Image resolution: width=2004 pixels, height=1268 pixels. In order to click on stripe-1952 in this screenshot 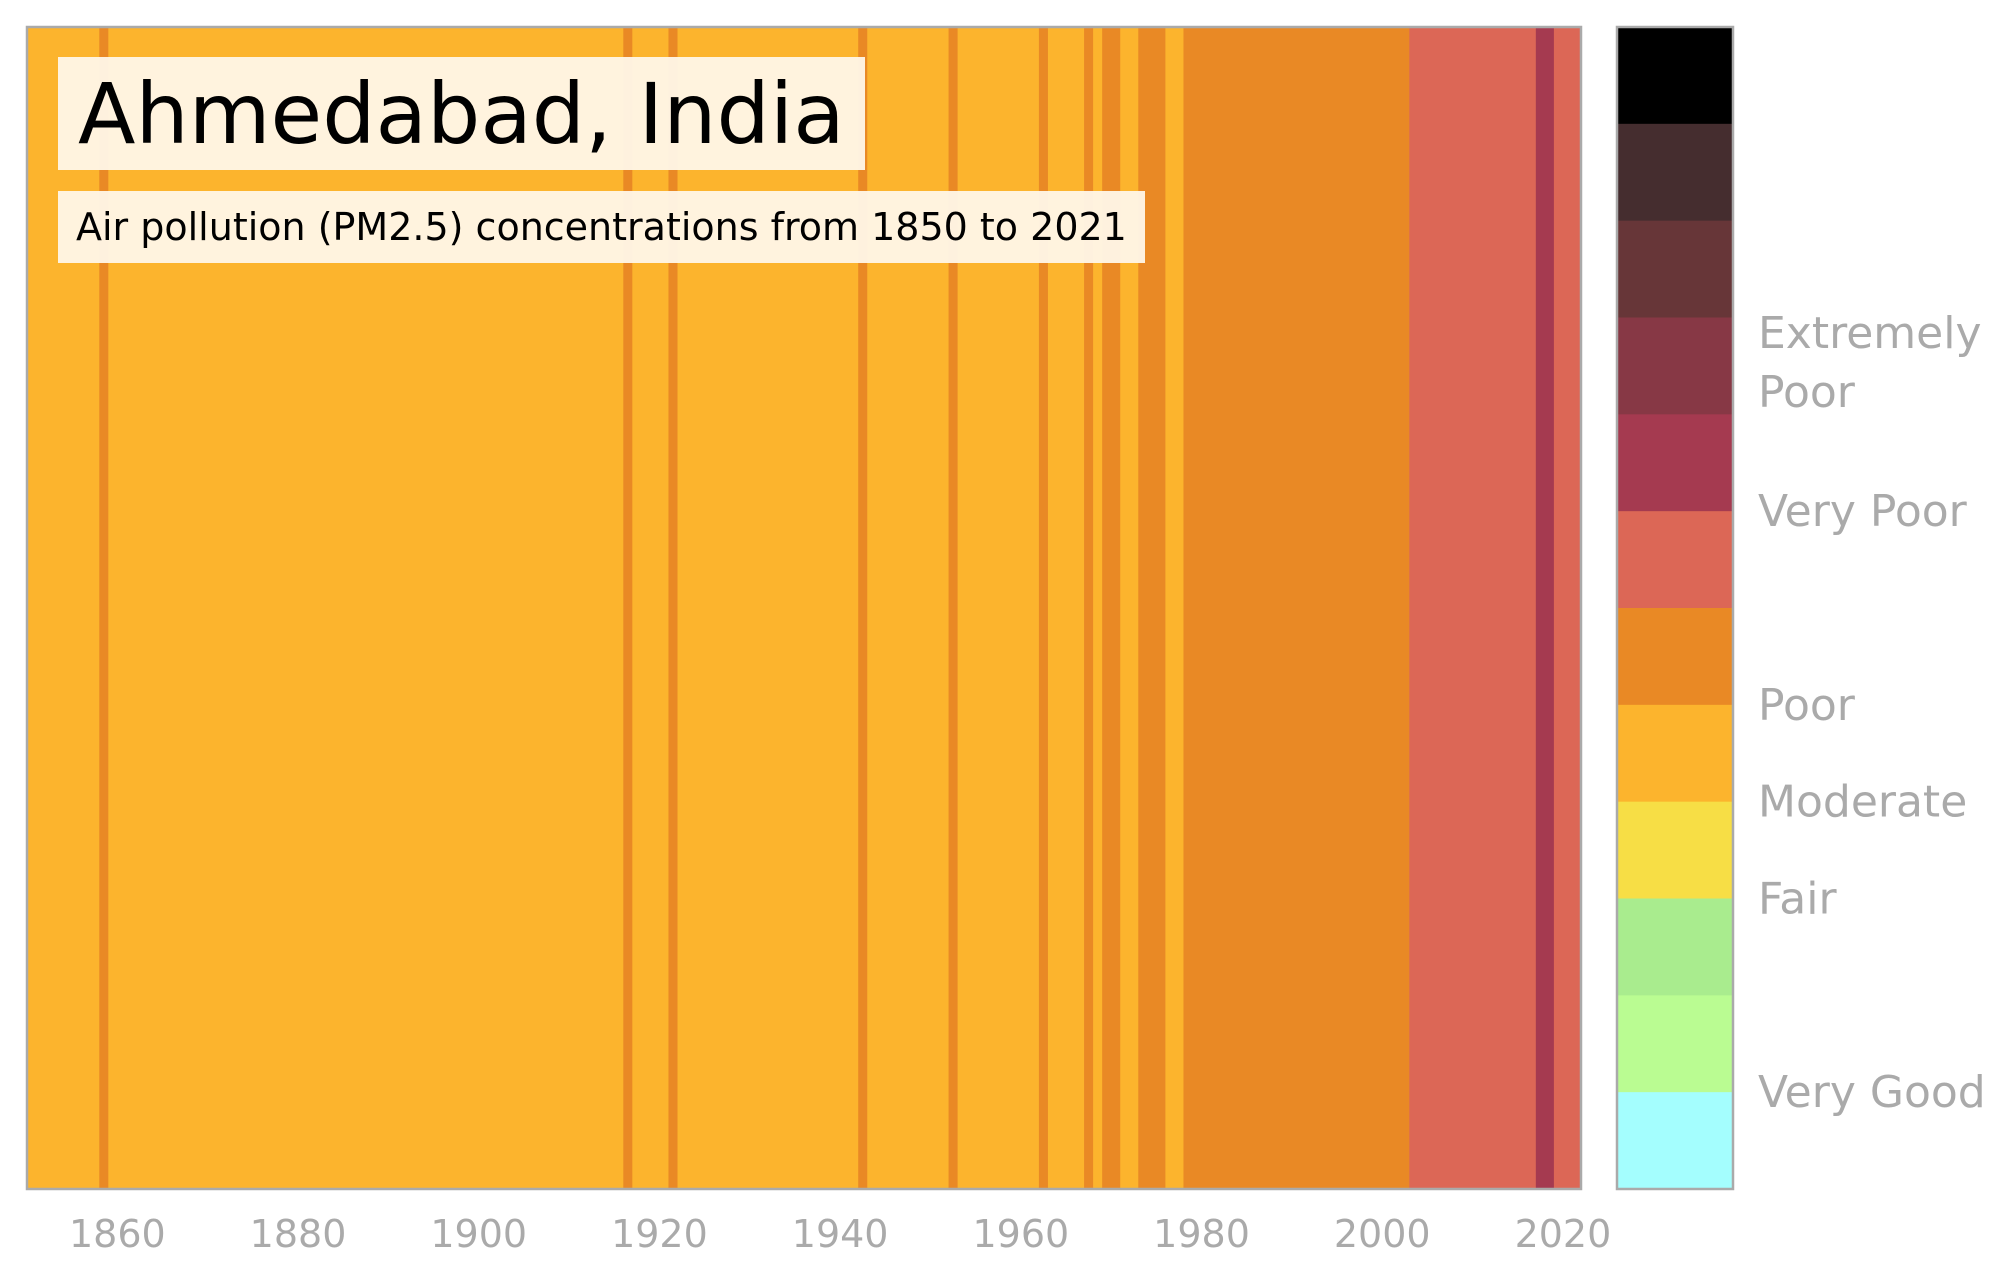, I will do `click(953, 608)`.